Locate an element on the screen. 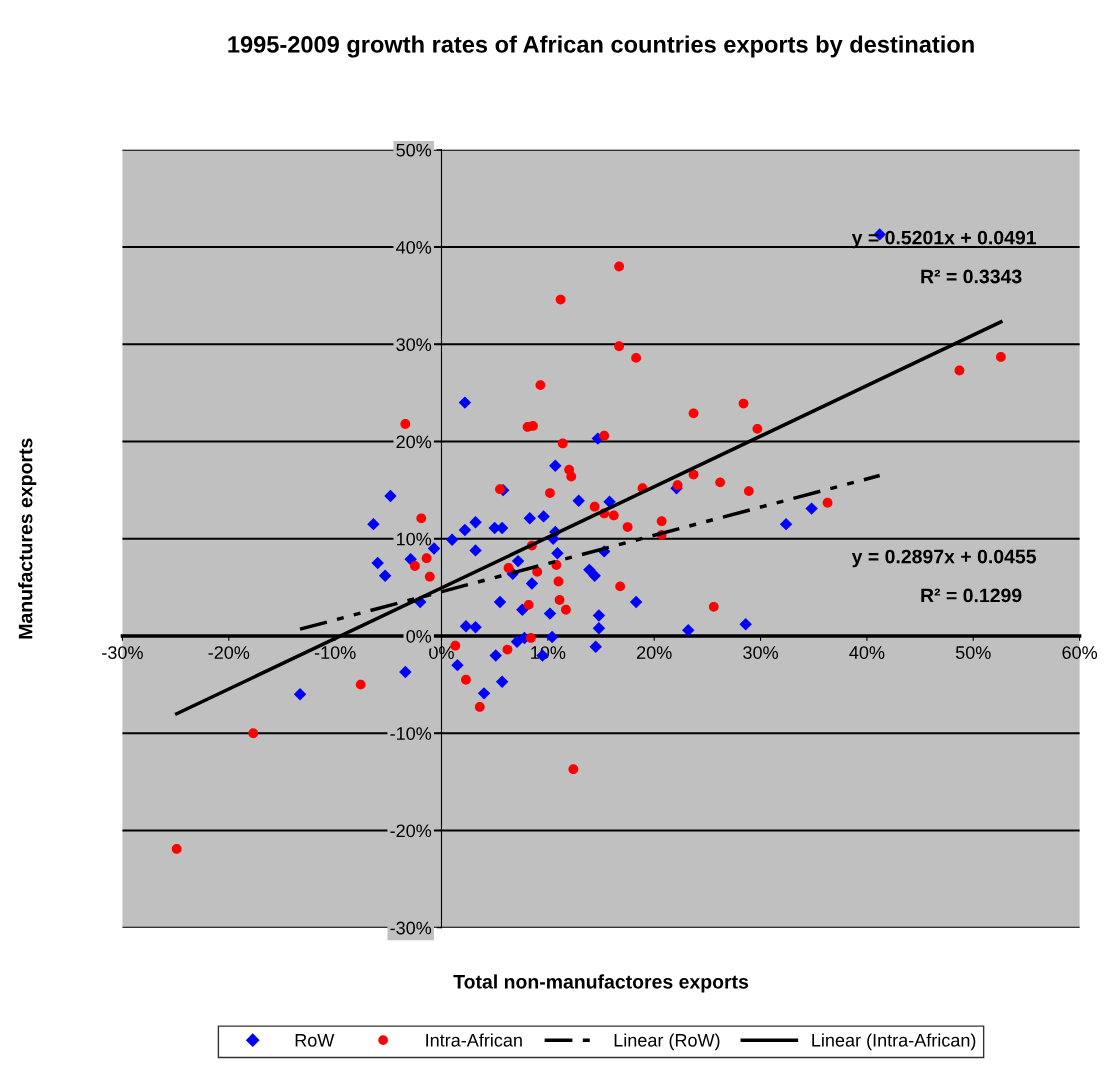  x-tick-label: 60% is located at coordinates (1080, 652).